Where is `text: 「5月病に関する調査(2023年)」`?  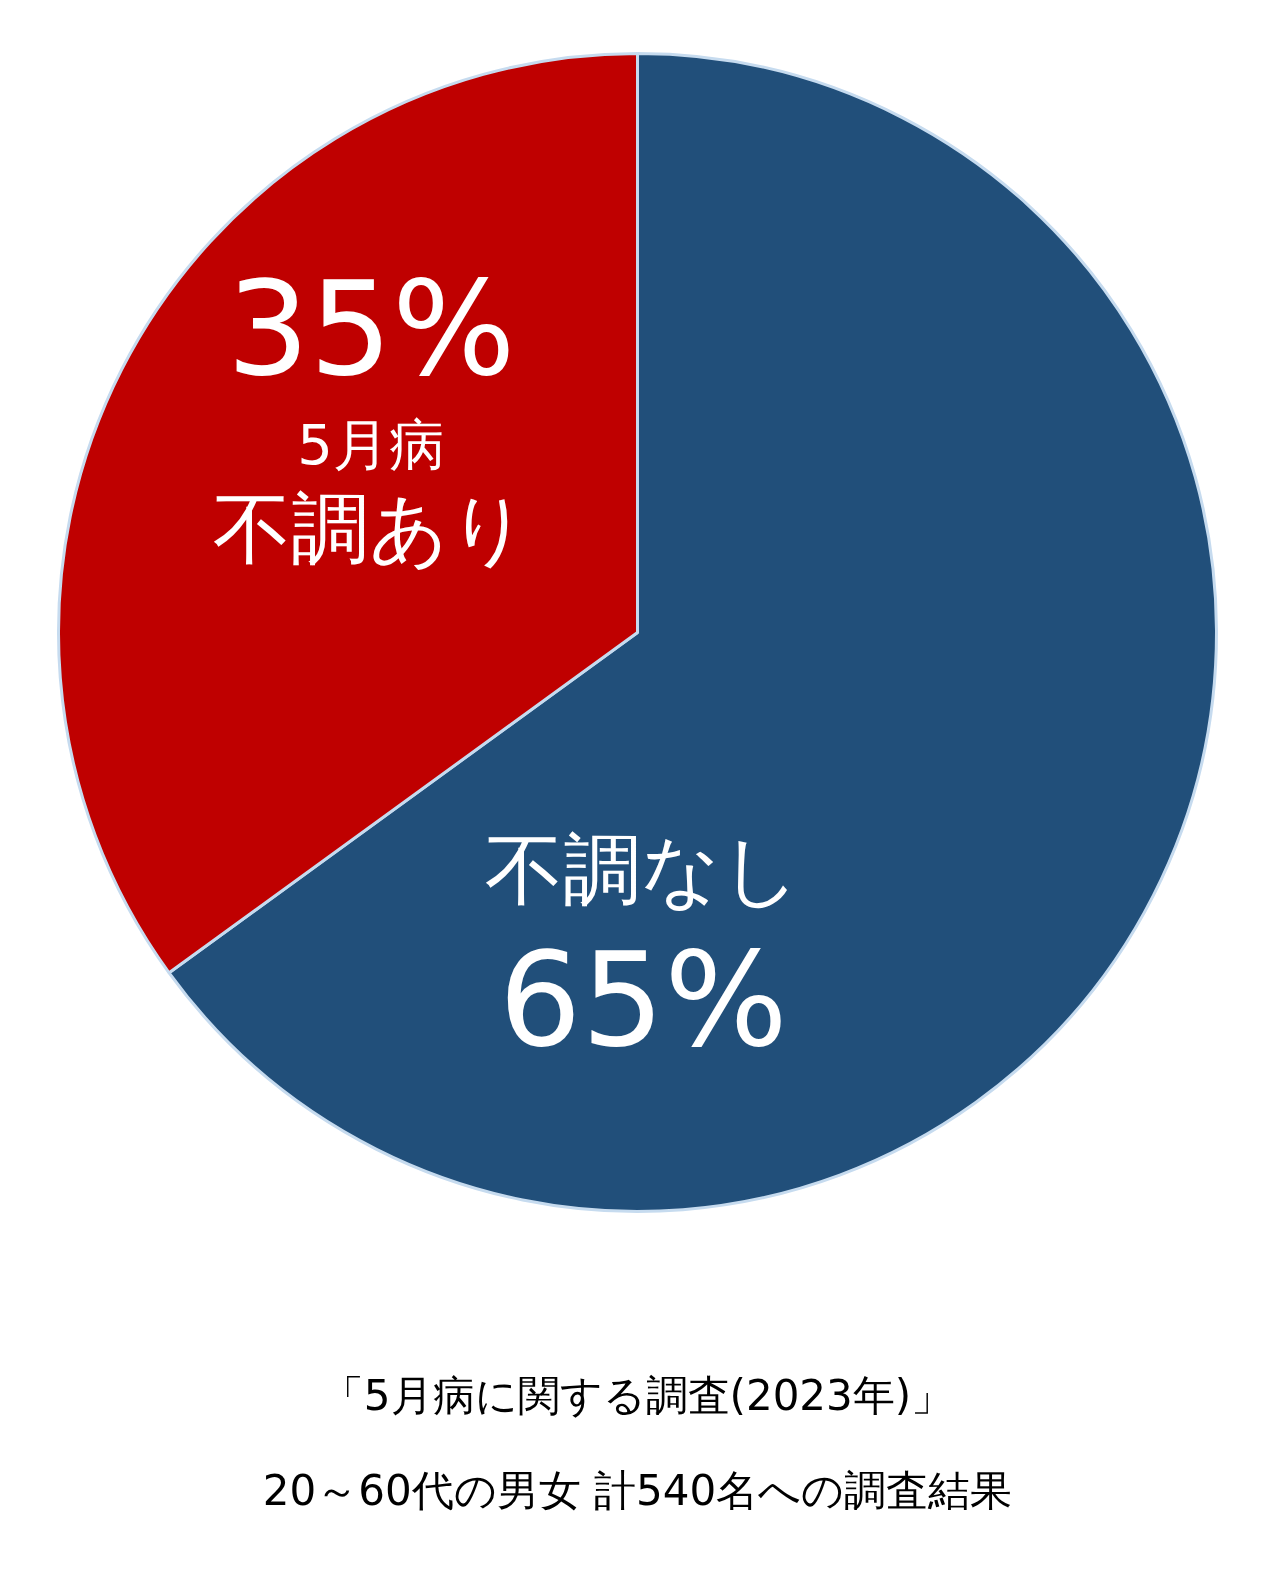 text: 「5月病に関する調査(2023年)」 is located at coordinates (637, 1395).